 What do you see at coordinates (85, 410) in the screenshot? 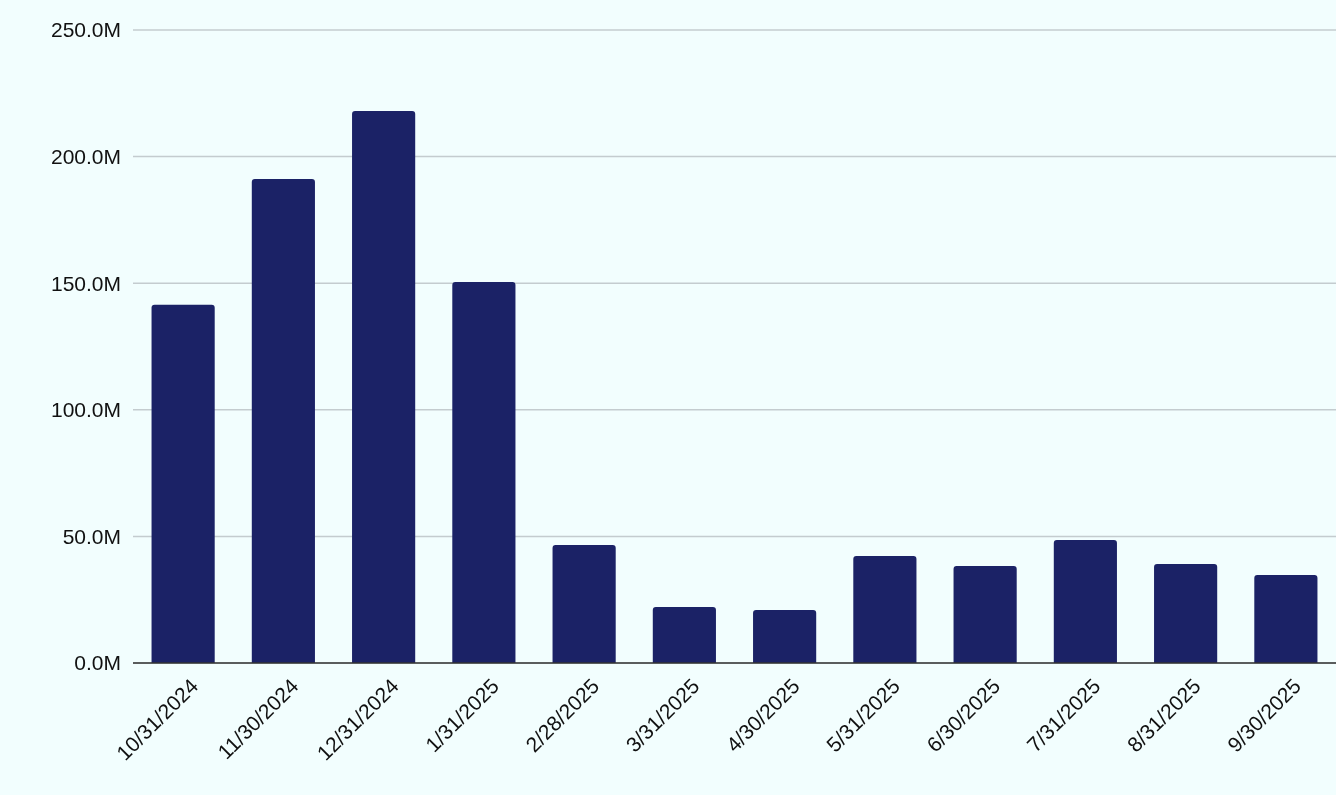
I see `y-tick-label: 100.0M` at bounding box center [85, 410].